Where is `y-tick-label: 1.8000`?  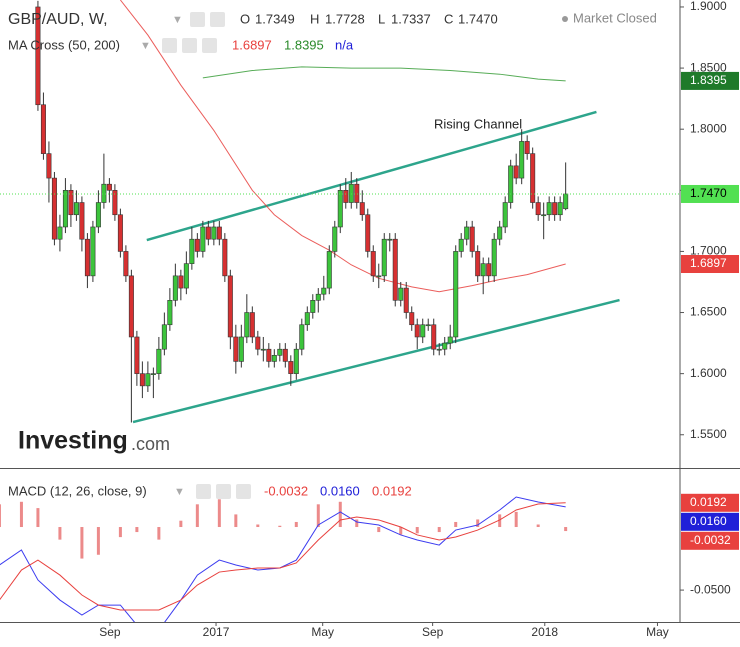 y-tick-label: 1.8000 is located at coordinates (708, 128).